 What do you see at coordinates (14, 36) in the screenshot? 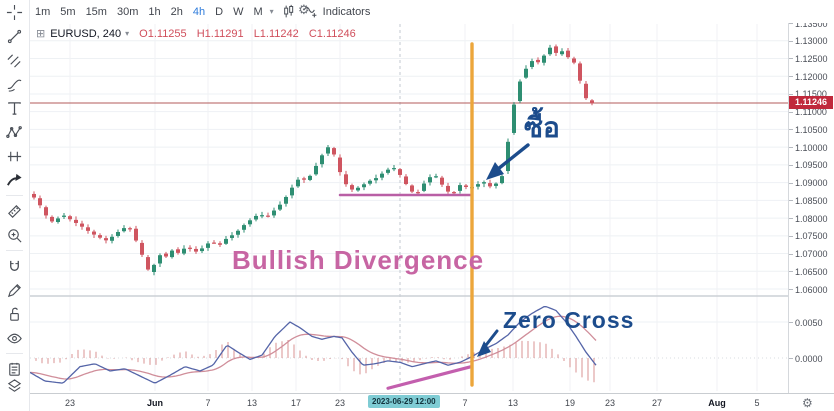
I see `tool-trend-line` at bounding box center [14, 36].